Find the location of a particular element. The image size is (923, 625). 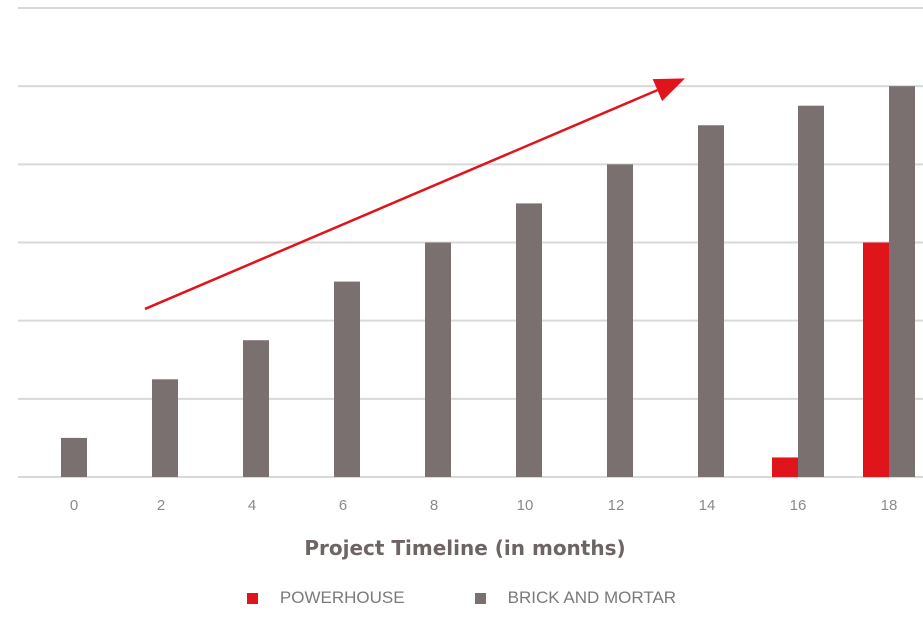

x-tick-label: 16 is located at coordinates (798, 505).